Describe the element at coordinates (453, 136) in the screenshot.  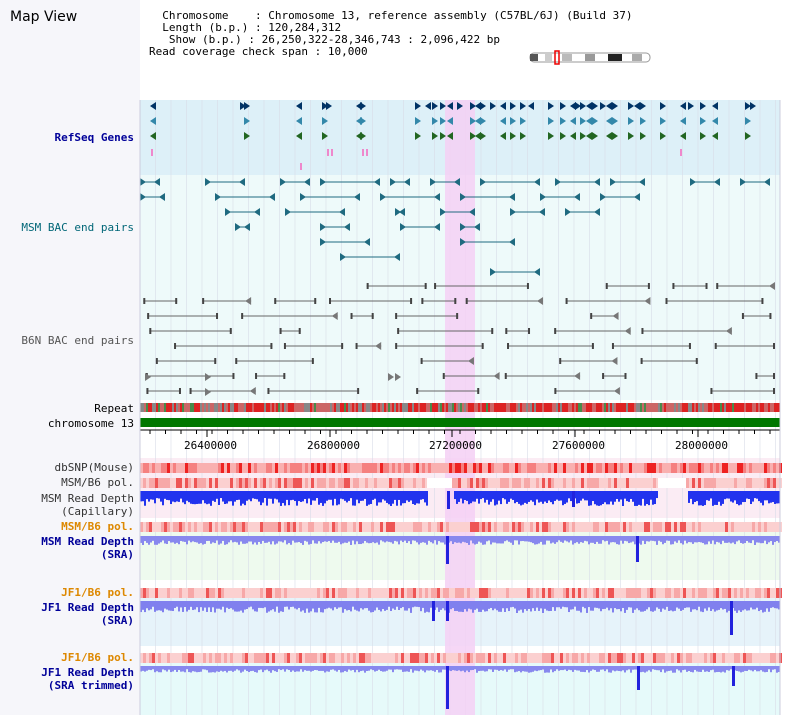
I see `refseq-genes-track` at that location.